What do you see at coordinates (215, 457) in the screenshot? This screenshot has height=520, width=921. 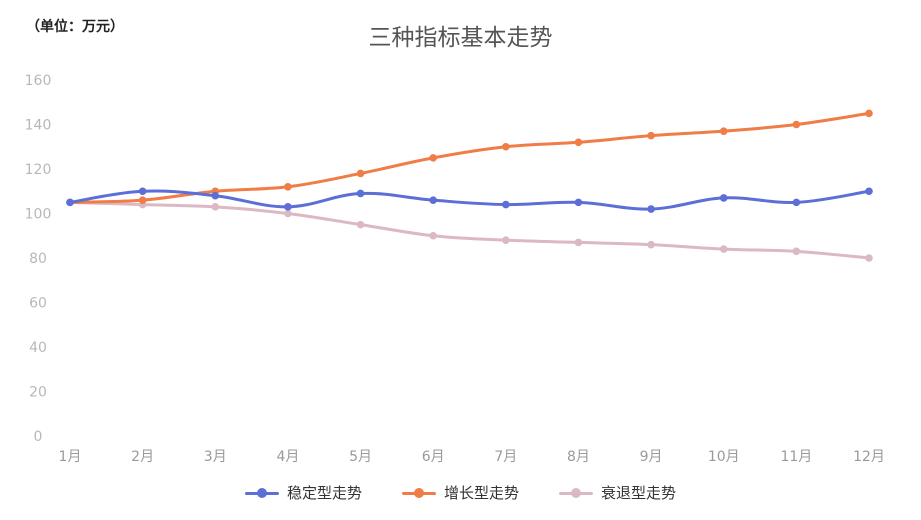 I see `x-tick-label: 3月` at bounding box center [215, 457].